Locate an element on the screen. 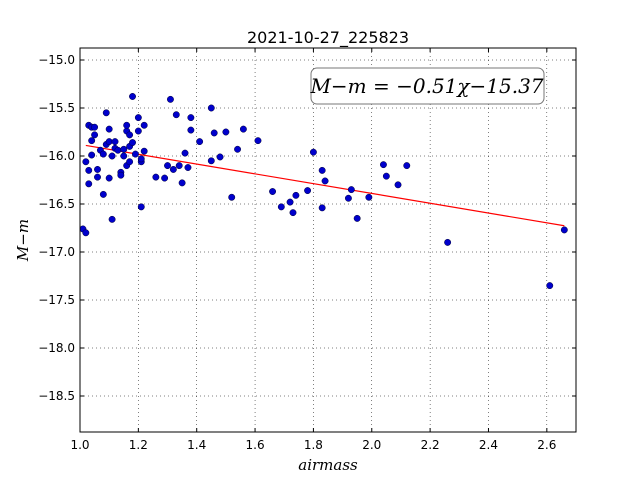  x-tick-label: 2.2 is located at coordinates (430, 445).